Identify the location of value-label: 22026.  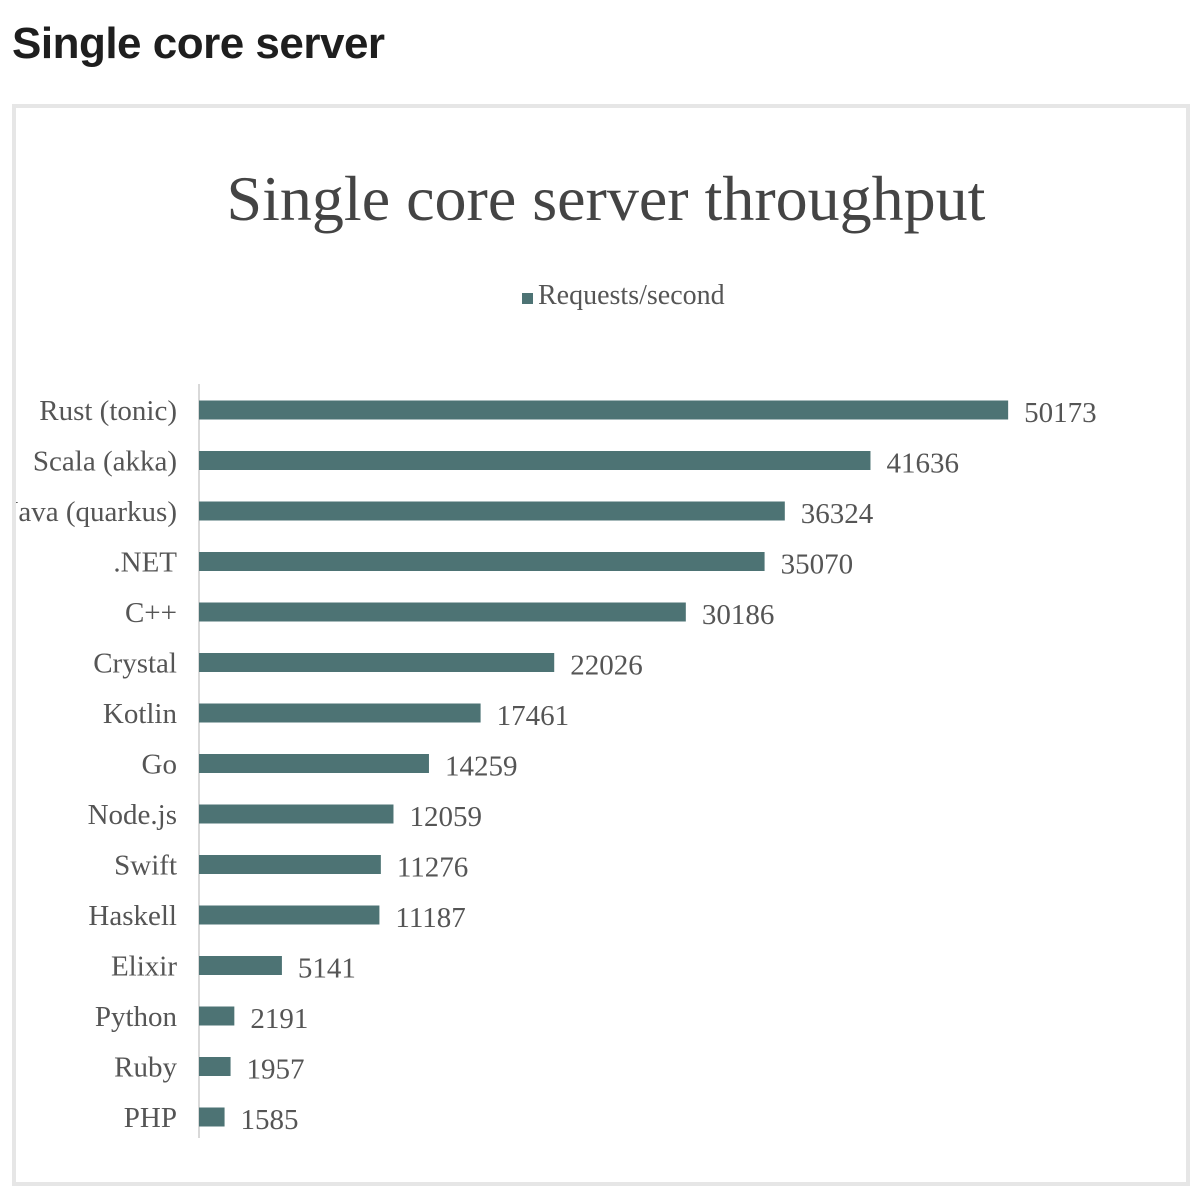
(606, 666).